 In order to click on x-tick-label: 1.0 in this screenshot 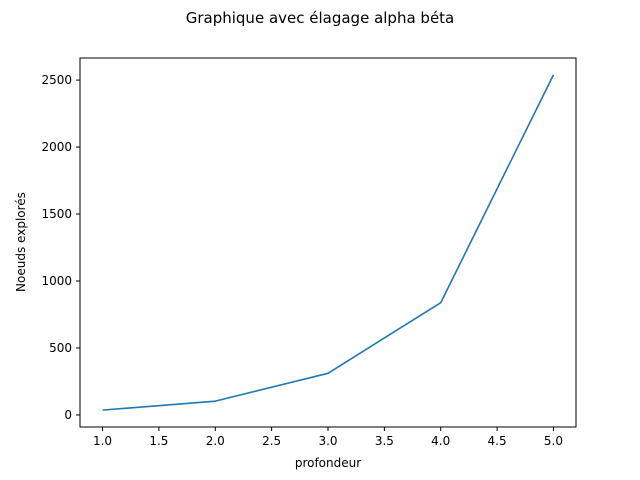, I will do `click(102, 441)`.